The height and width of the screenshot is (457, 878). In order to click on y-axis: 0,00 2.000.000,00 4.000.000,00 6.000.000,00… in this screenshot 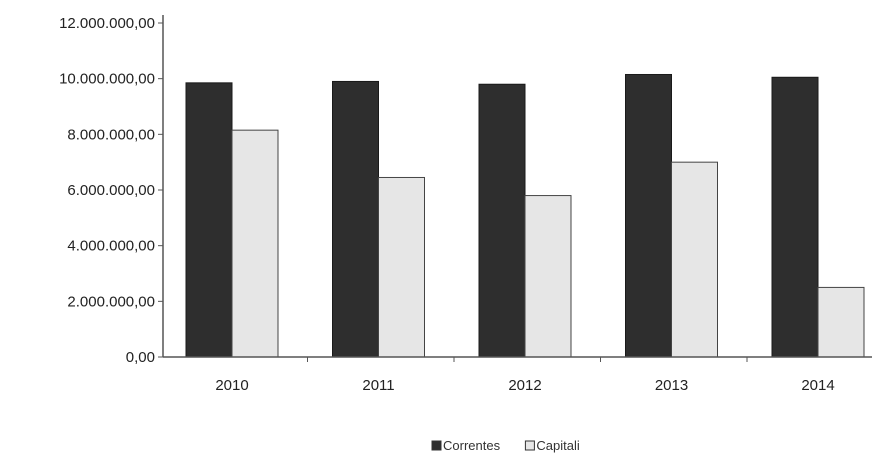, I will do `click(111, 190)`.